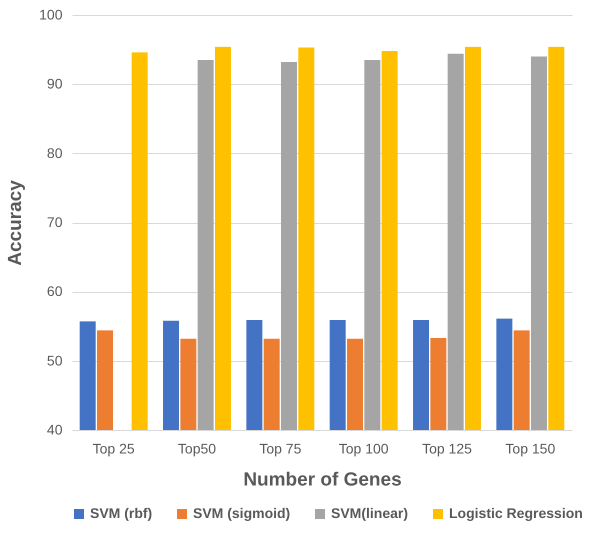 This screenshot has width=615, height=558. Describe the element at coordinates (15, 223) in the screenshot. I see `y-axis-title: Accuracy` at that location.